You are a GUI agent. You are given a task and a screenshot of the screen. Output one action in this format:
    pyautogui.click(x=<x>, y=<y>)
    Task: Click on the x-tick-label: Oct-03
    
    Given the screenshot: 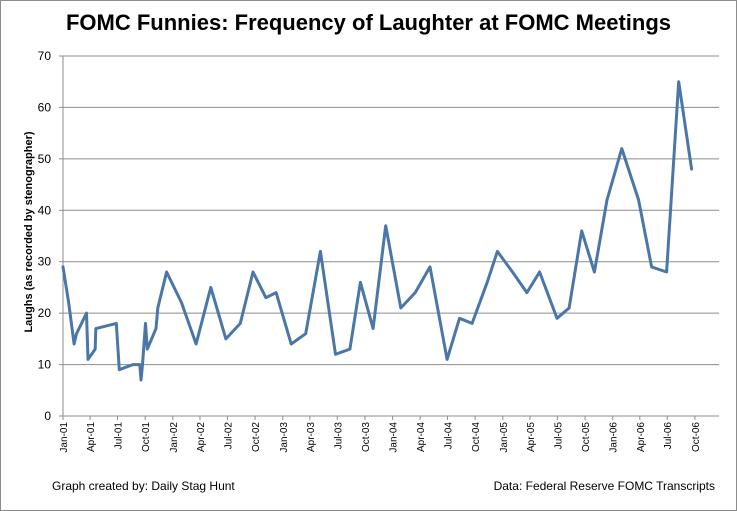 What is the action you would take?
    pyautogui.click(x=366, y=437)
    